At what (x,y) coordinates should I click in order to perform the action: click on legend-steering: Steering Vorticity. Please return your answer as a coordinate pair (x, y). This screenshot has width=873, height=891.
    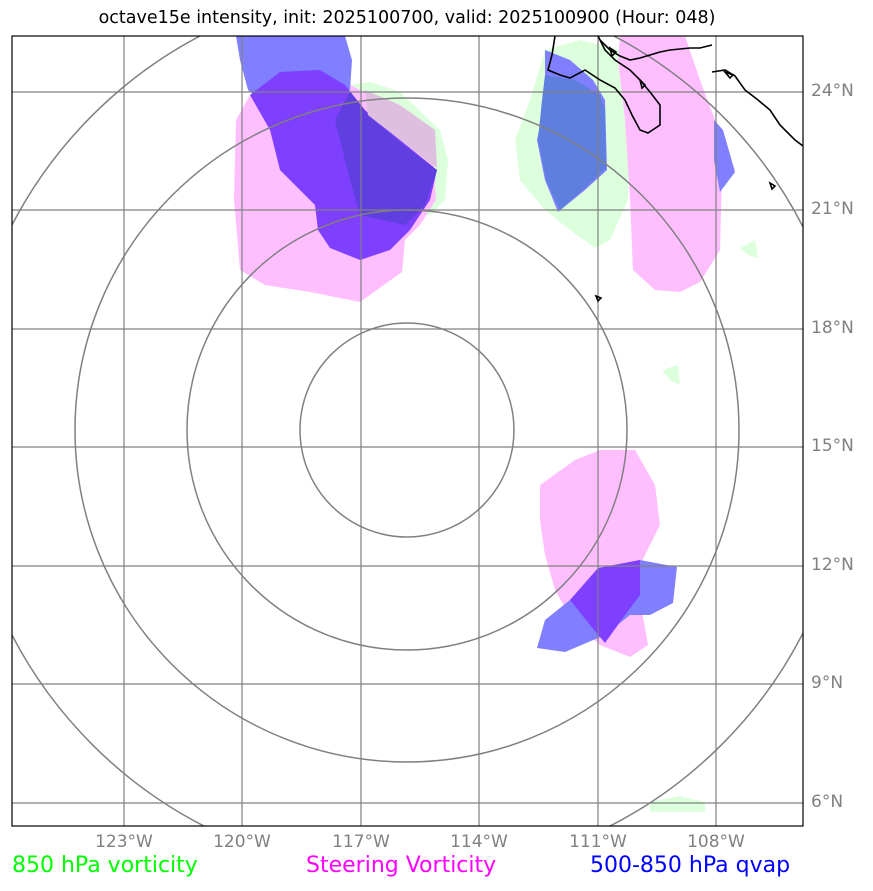
    Looking at the image, I should click on (401, 865).